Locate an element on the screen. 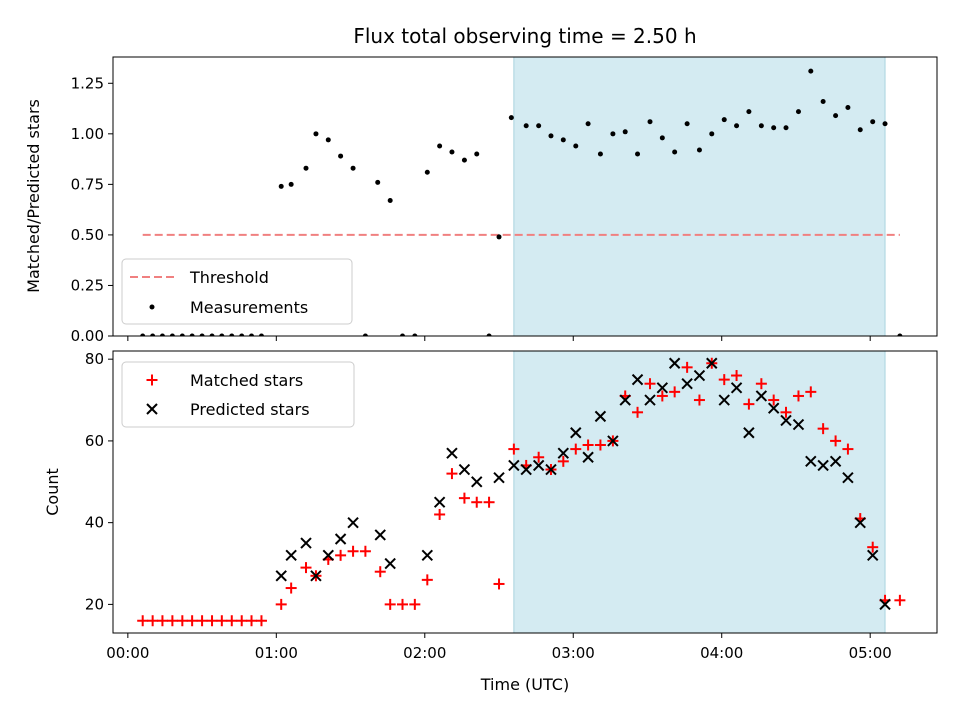 The image size is (960, 720). bottom-y-axis-label: Count is located at coordinates (52, 492).